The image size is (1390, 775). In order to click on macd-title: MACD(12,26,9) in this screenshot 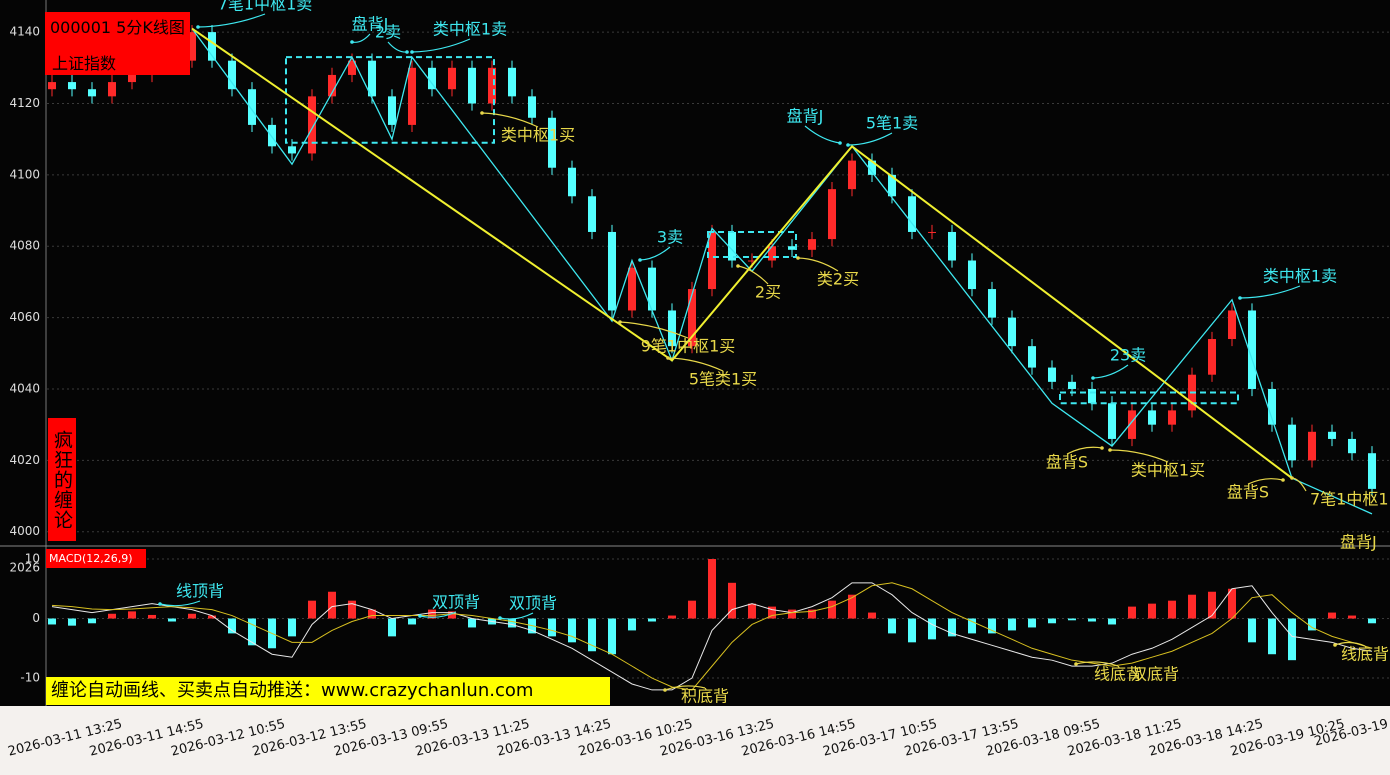, I will do `click(96, 558)`.